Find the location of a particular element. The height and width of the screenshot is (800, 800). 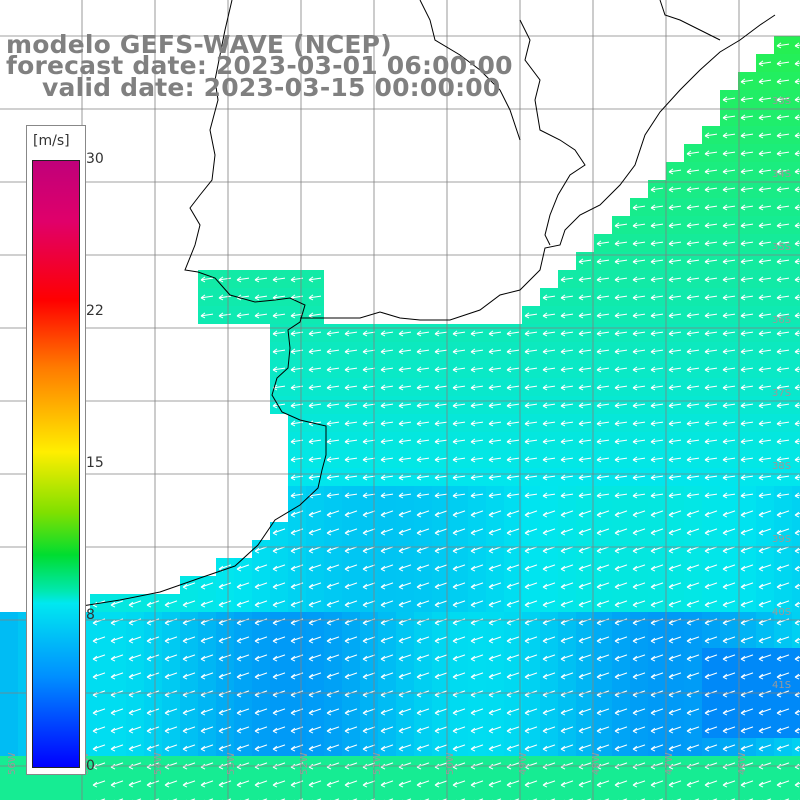

latitude-label: 39S is located at coordinates (781, 539).